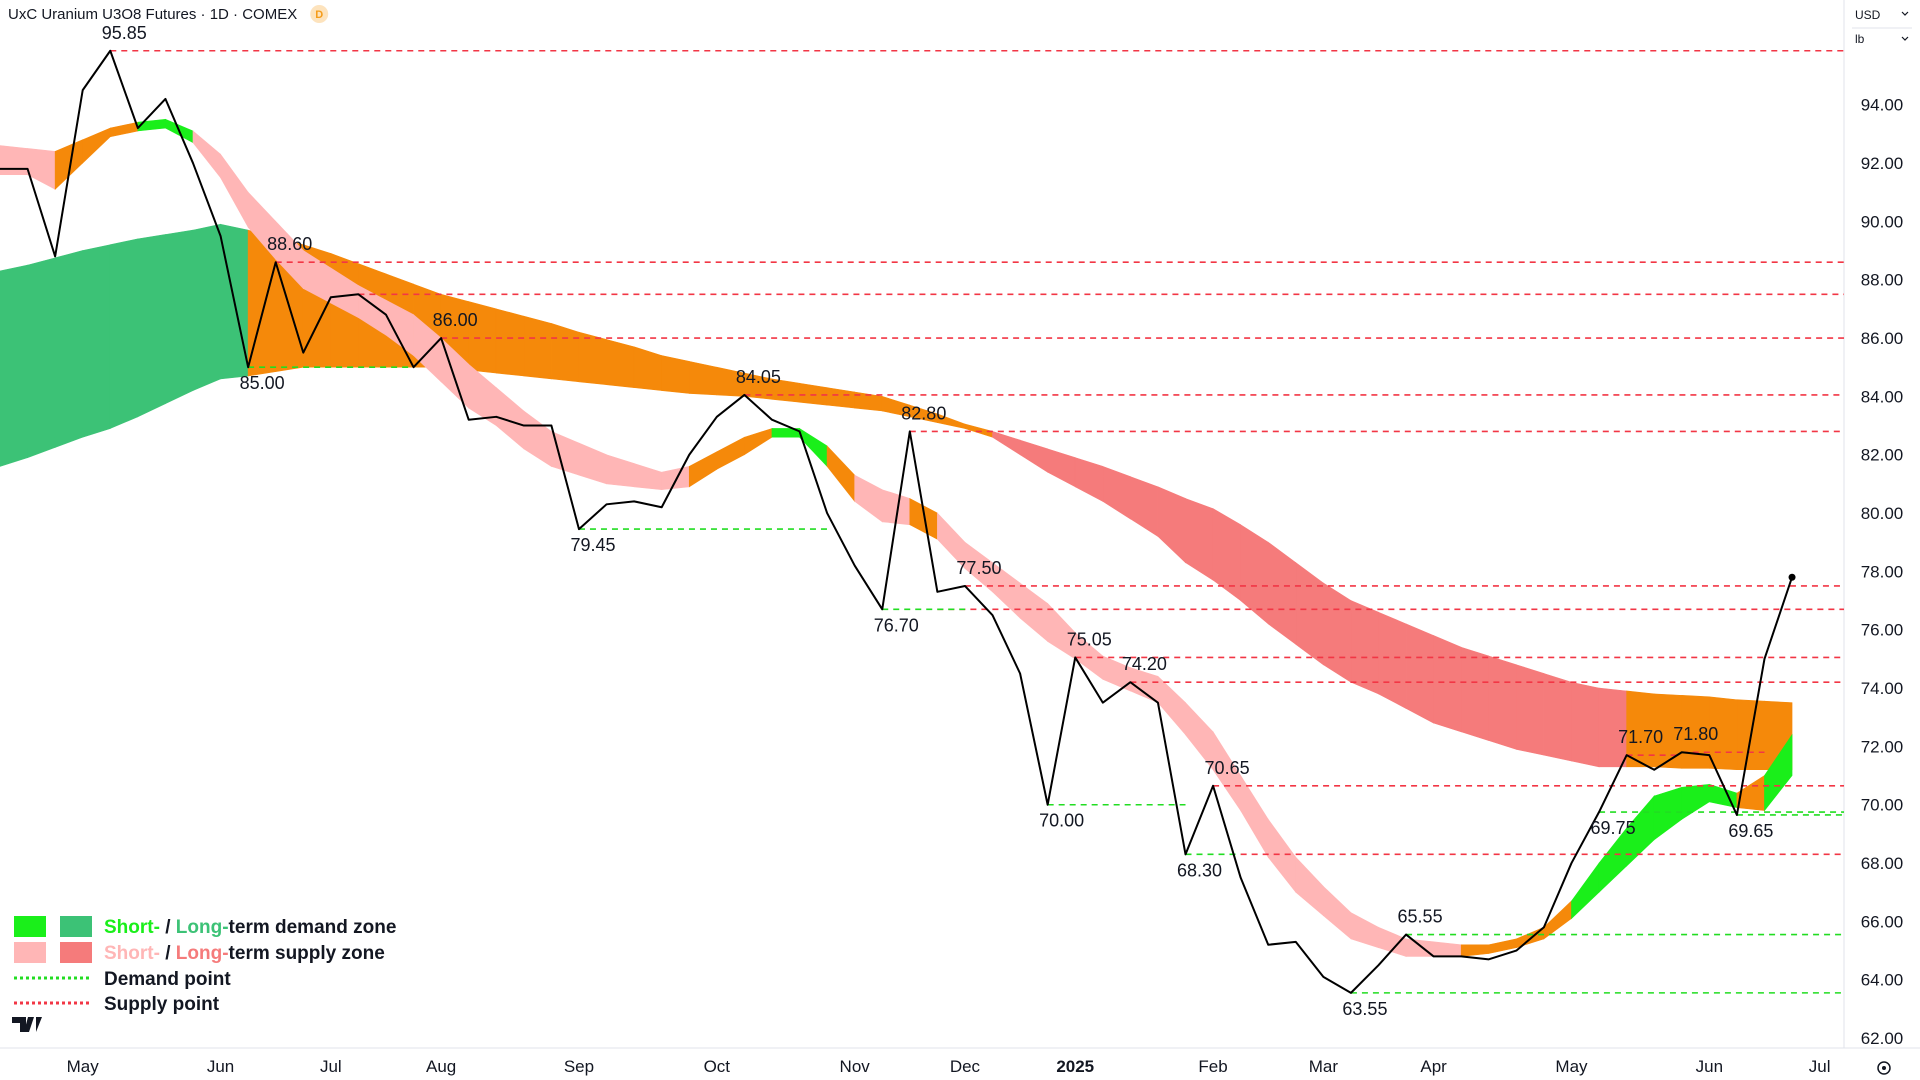  I want to click on level-label: 76.70, so click(896, 625).